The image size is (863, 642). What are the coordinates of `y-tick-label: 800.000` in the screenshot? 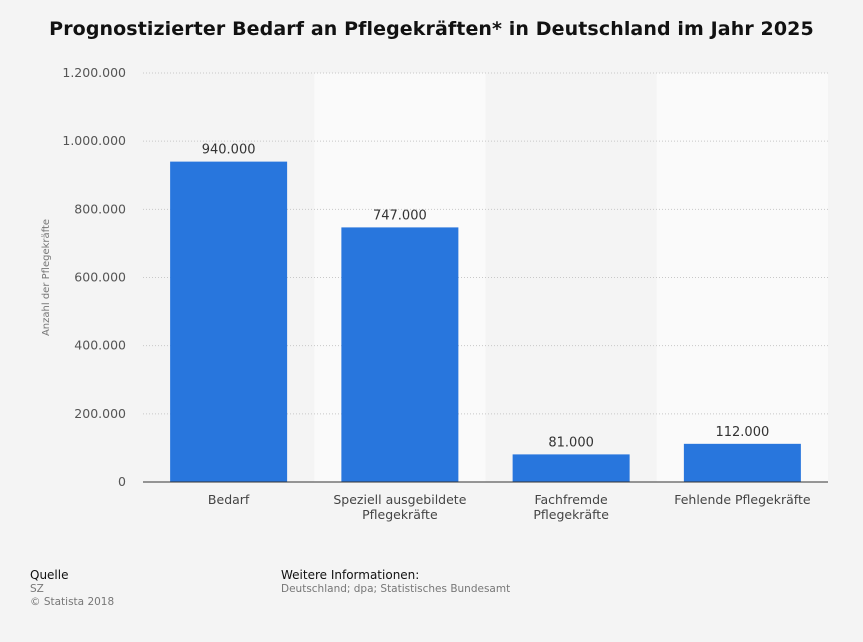 It's located at (100, 208).